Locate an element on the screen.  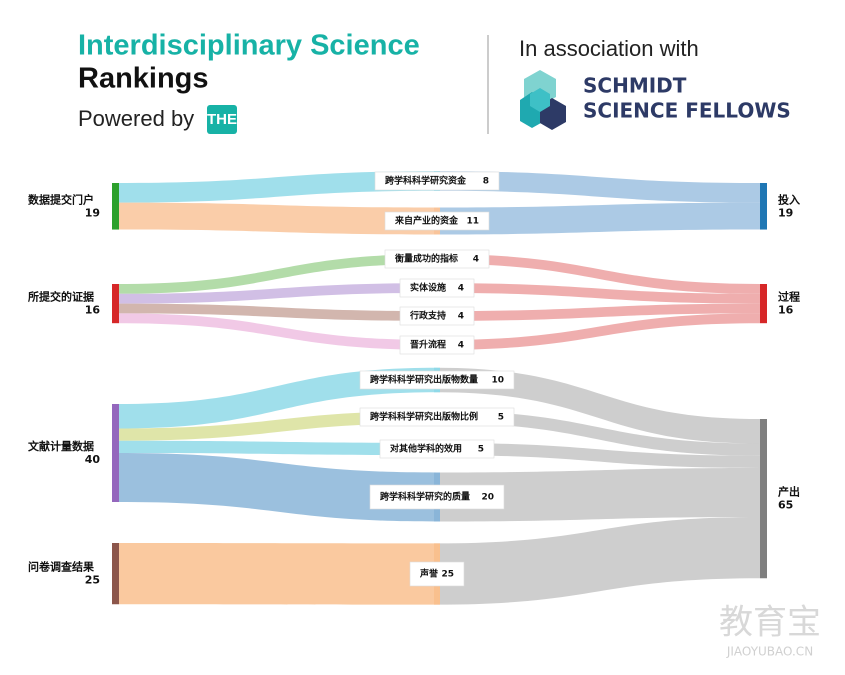
watermark: 教育宝 is located at coordinates (770, 623).